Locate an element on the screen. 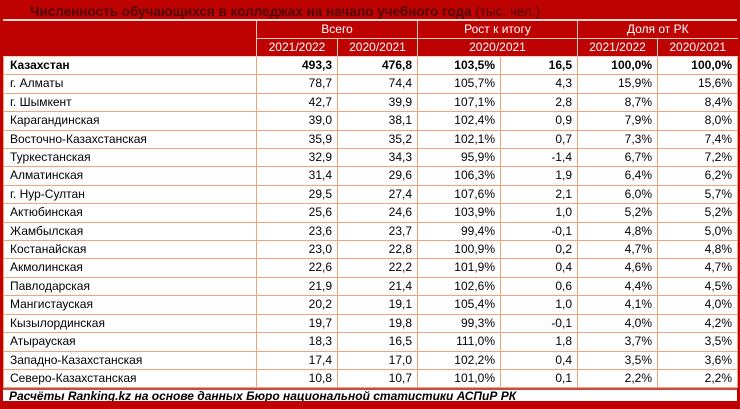 This screenshot has height=409, width=740. table-row: Туркестанская 32,9 34,3 95,9% -1,4 6,7% 7,2% is located at coordinates (370, 158).